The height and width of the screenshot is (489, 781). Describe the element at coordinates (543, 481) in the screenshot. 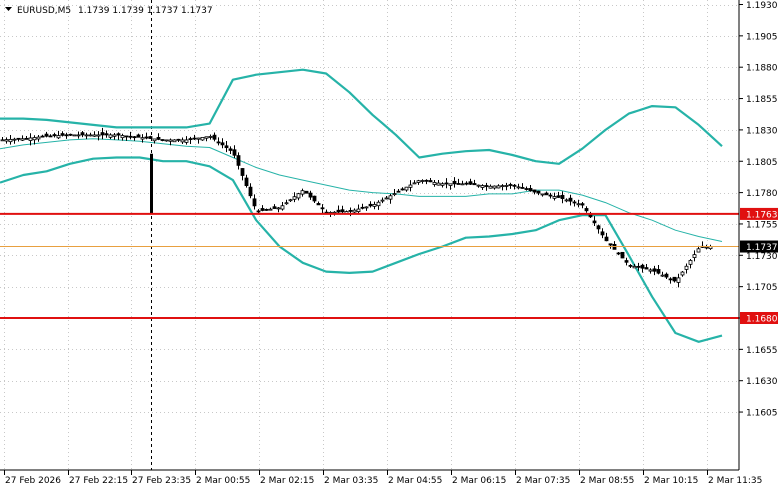

I see `x-tick-label: 2 Mar 07:35` at that location.